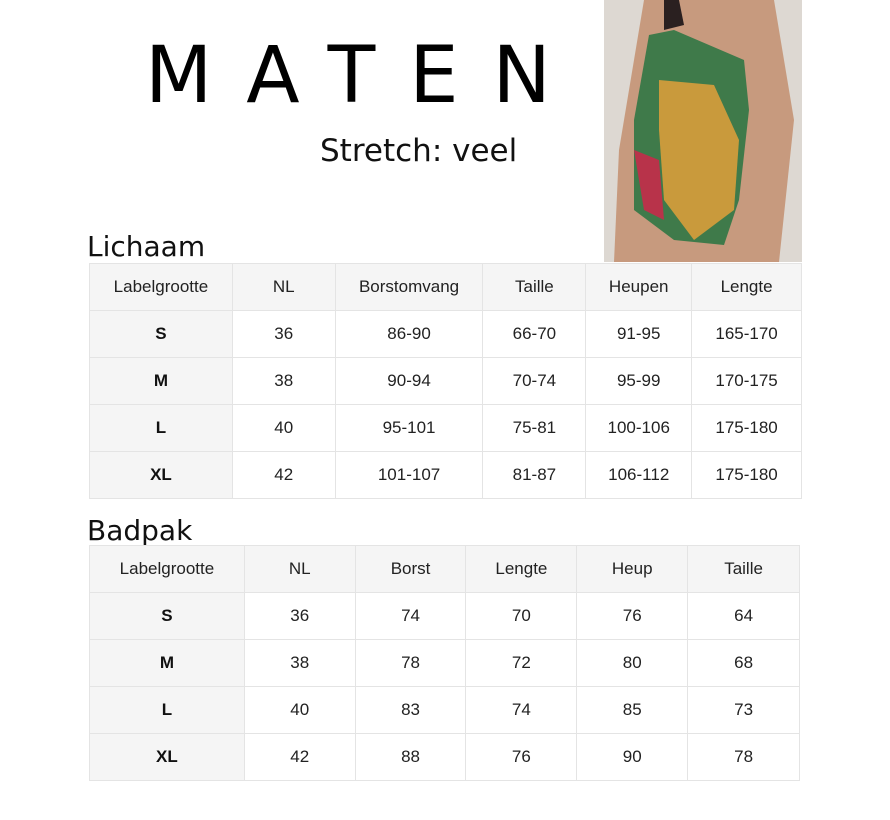 This screenshot has height=820, width=890. I want to click on cell: 95-101, so click(409, 428).